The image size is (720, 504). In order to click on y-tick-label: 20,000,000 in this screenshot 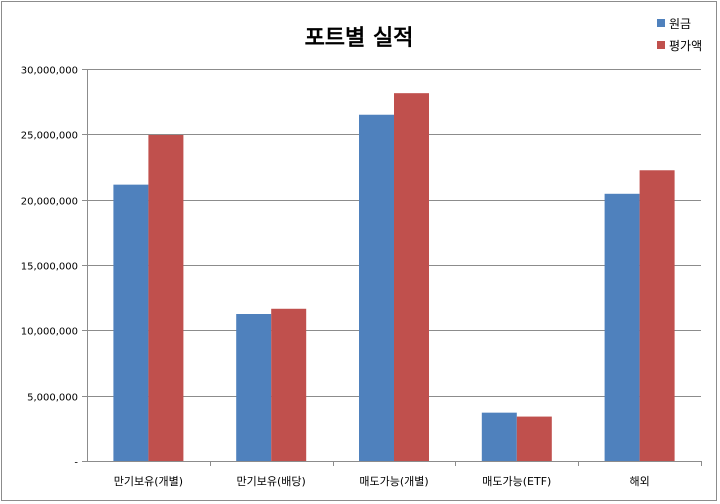, I will do `click(49, 202)`.